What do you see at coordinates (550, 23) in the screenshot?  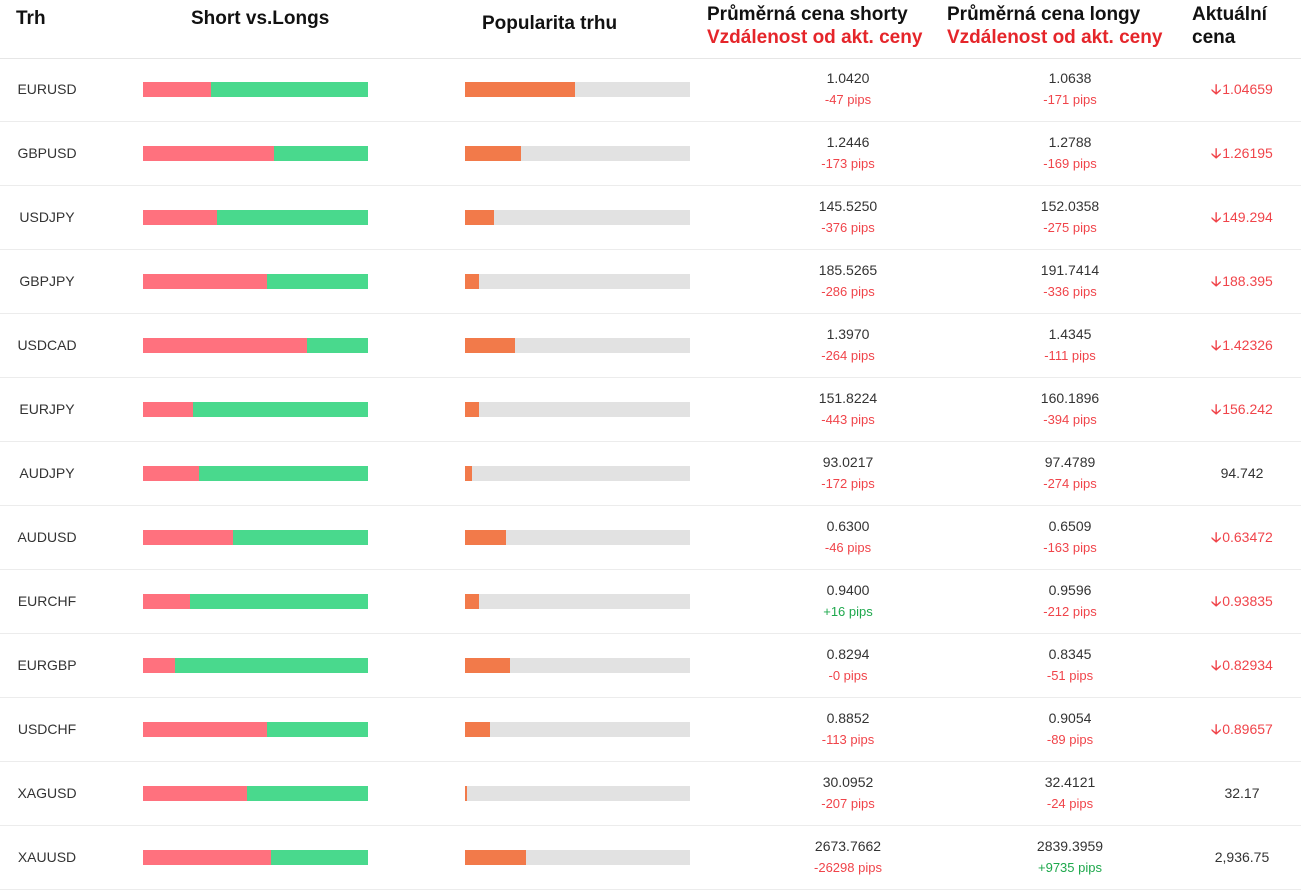 I see `column-header-popularity: Popularita trhu` at bounding box center [550, 23].